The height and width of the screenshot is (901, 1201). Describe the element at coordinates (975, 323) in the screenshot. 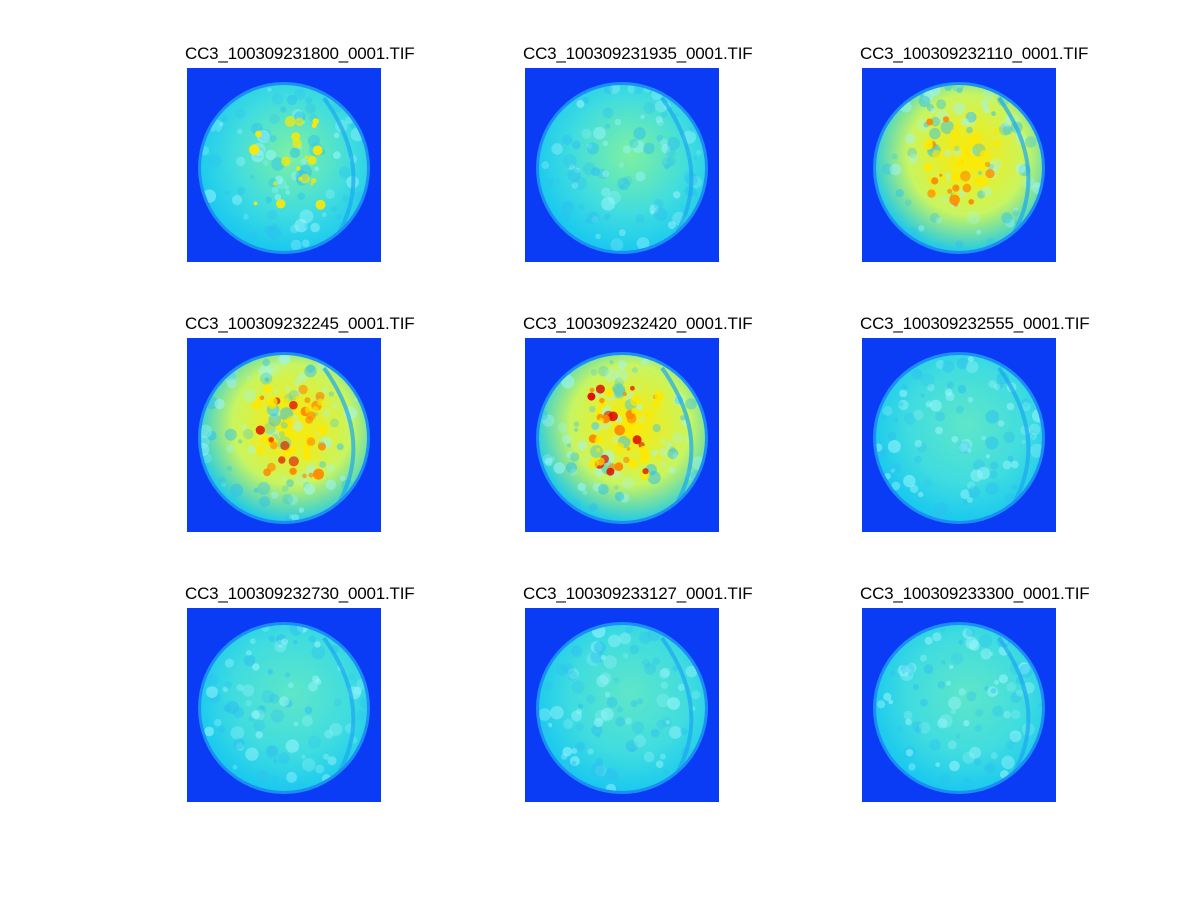

I see `panel-title: CC3_100309232555_0001.TIF` at that location.